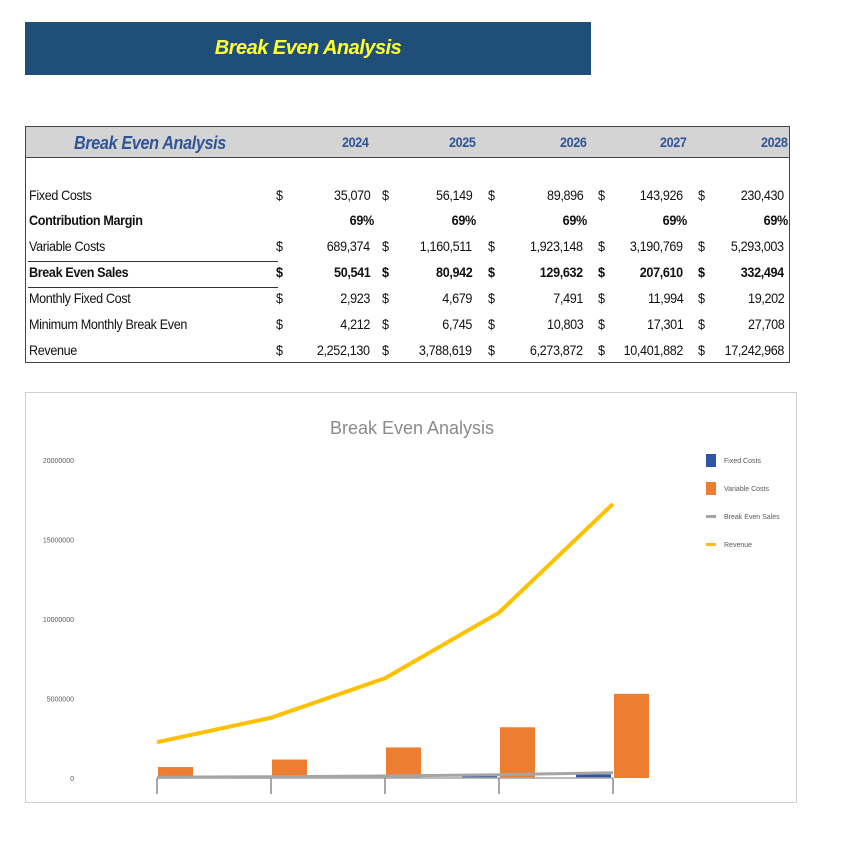  I want to click on year-header-2025: 2025, so click(462, 142).